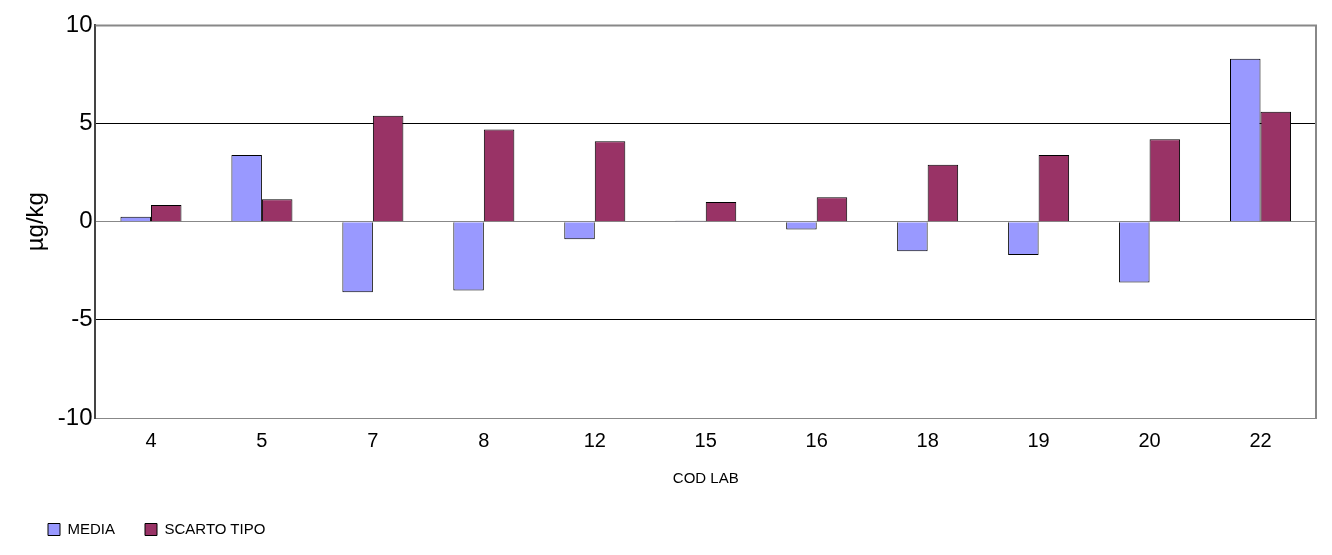 This screenshot has height=555, width=1332. Describe the element at coordinates (705, 478) in the screenshot. I see `x-axis-title: COD LAB` at that location.